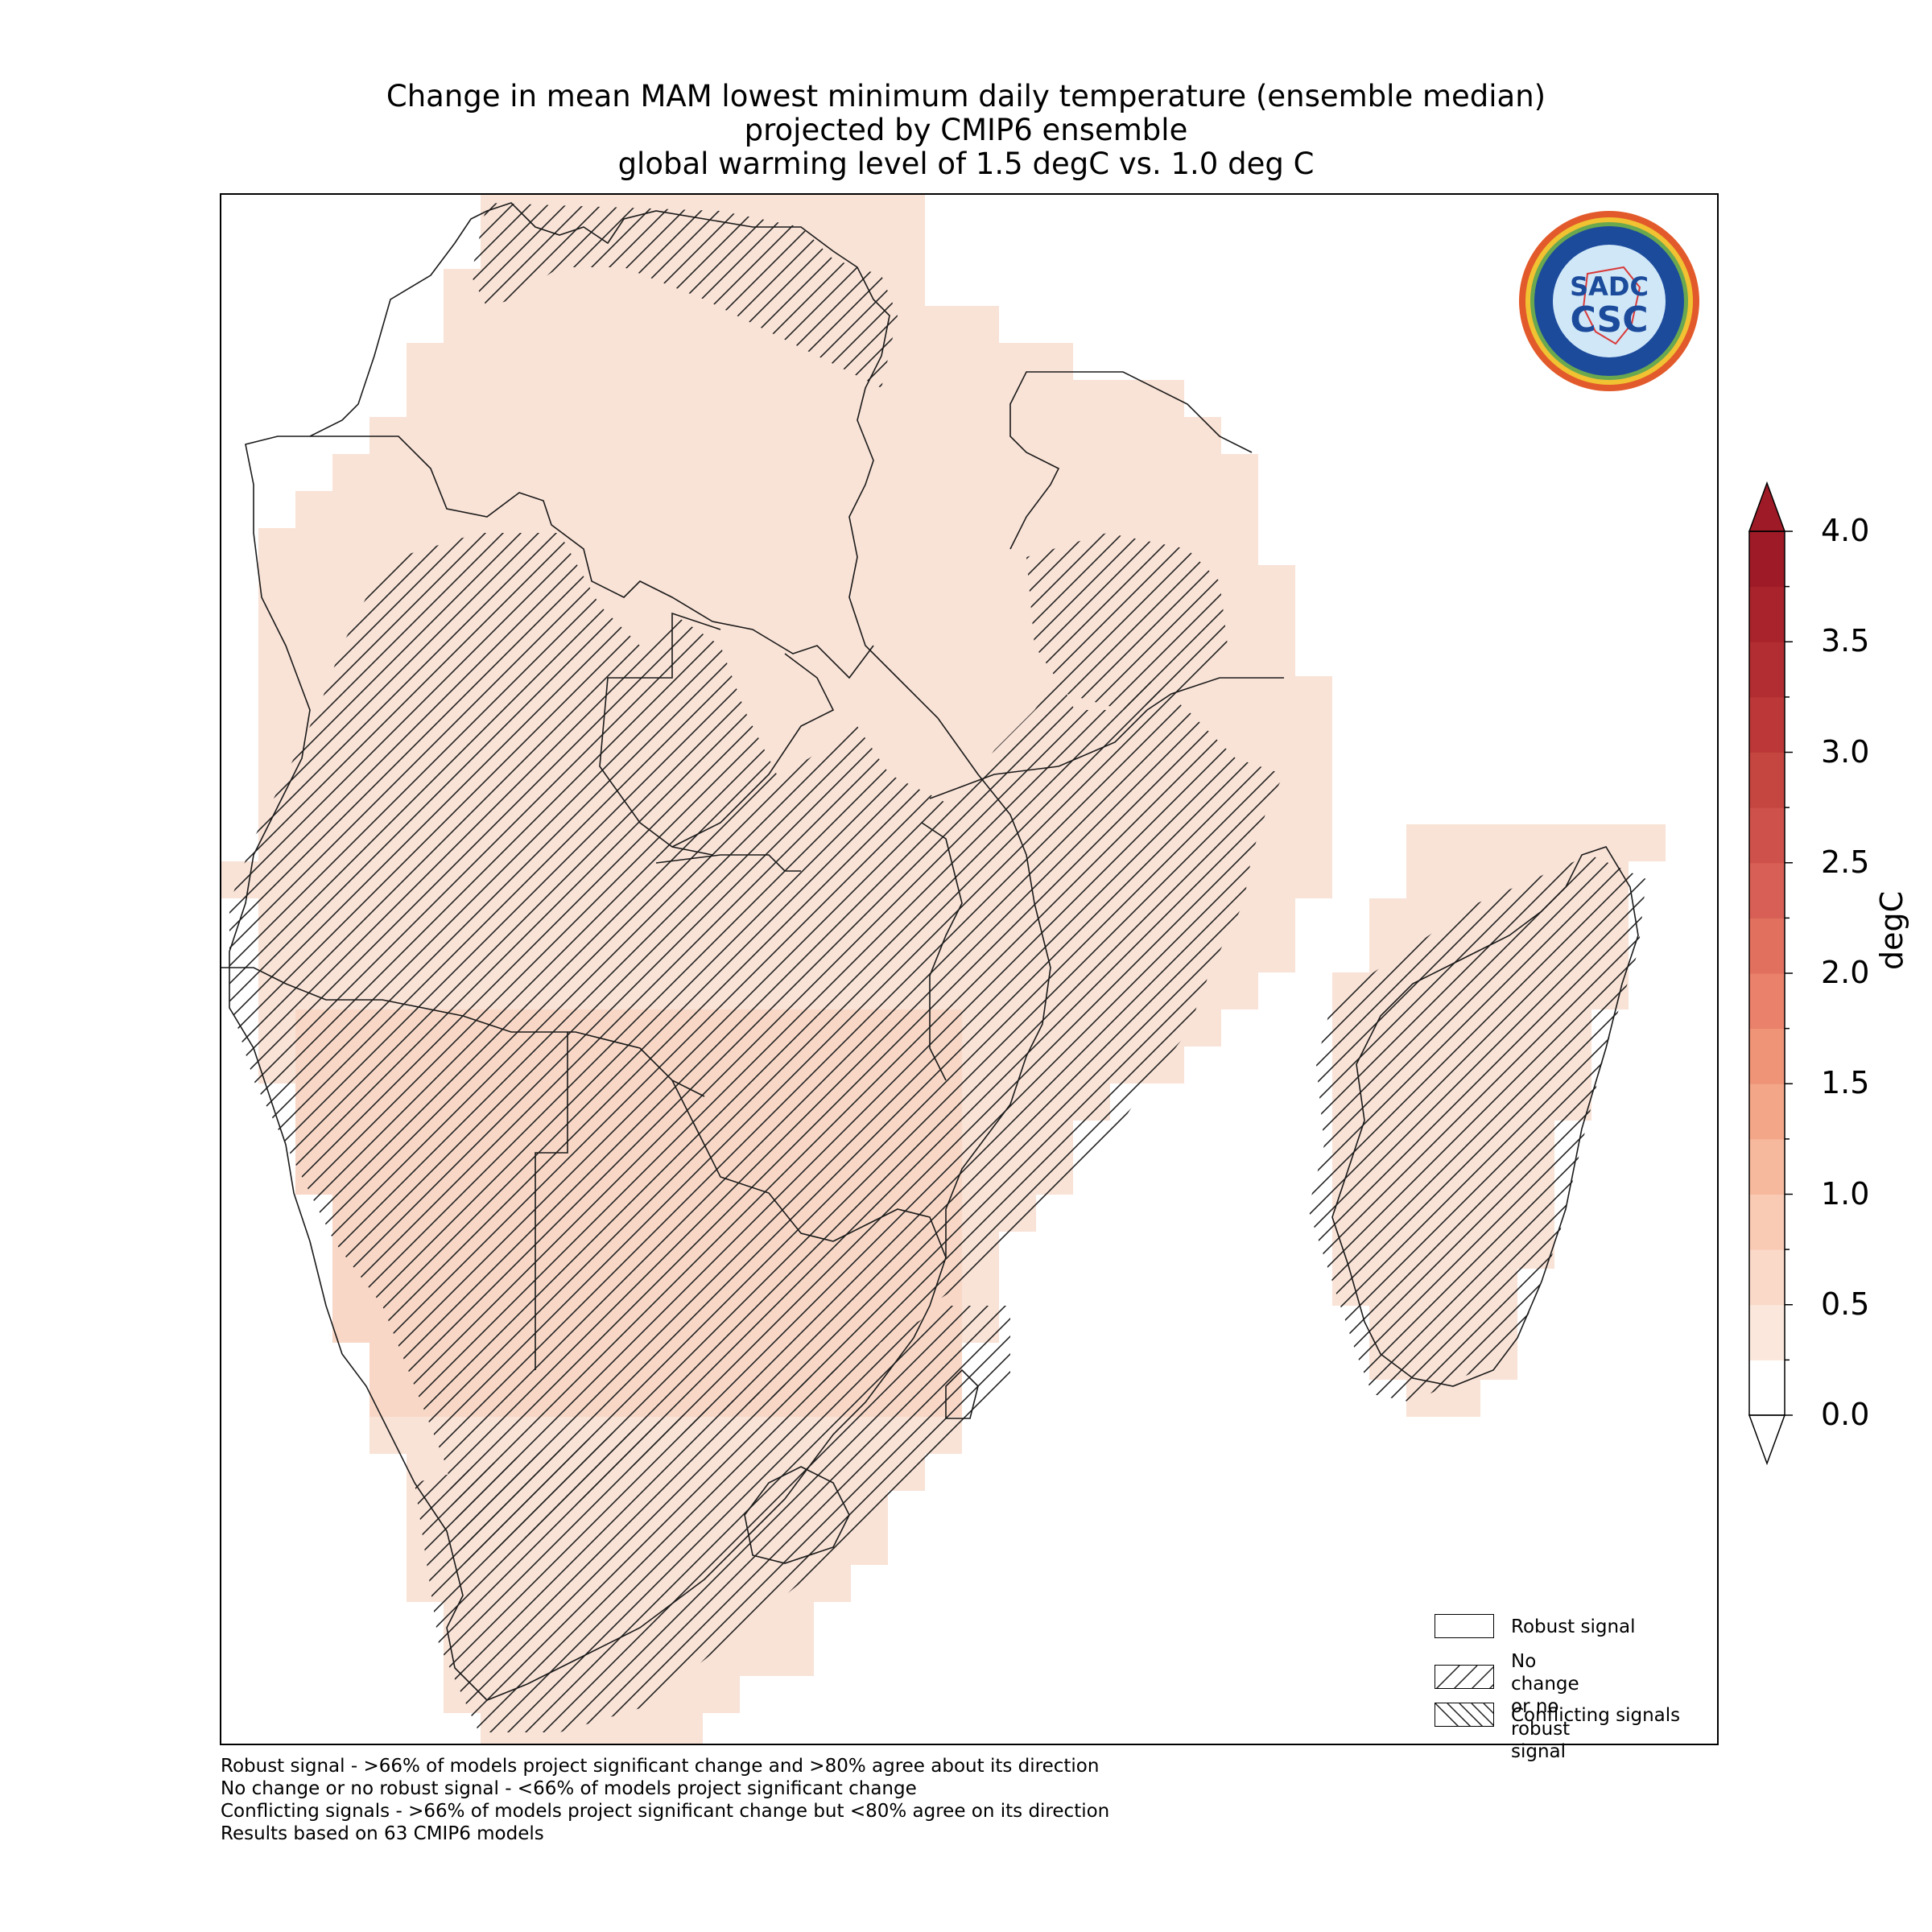  I want to click on colorbar-tick-label: 0.5, so click(1846, 1304).